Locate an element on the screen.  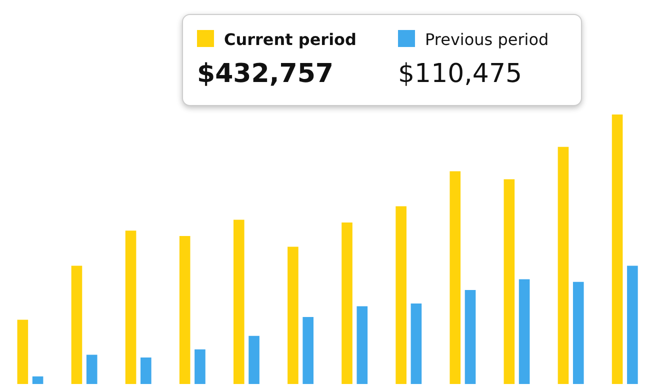
legend-label: Previous period is located at coordinates (487, 40).